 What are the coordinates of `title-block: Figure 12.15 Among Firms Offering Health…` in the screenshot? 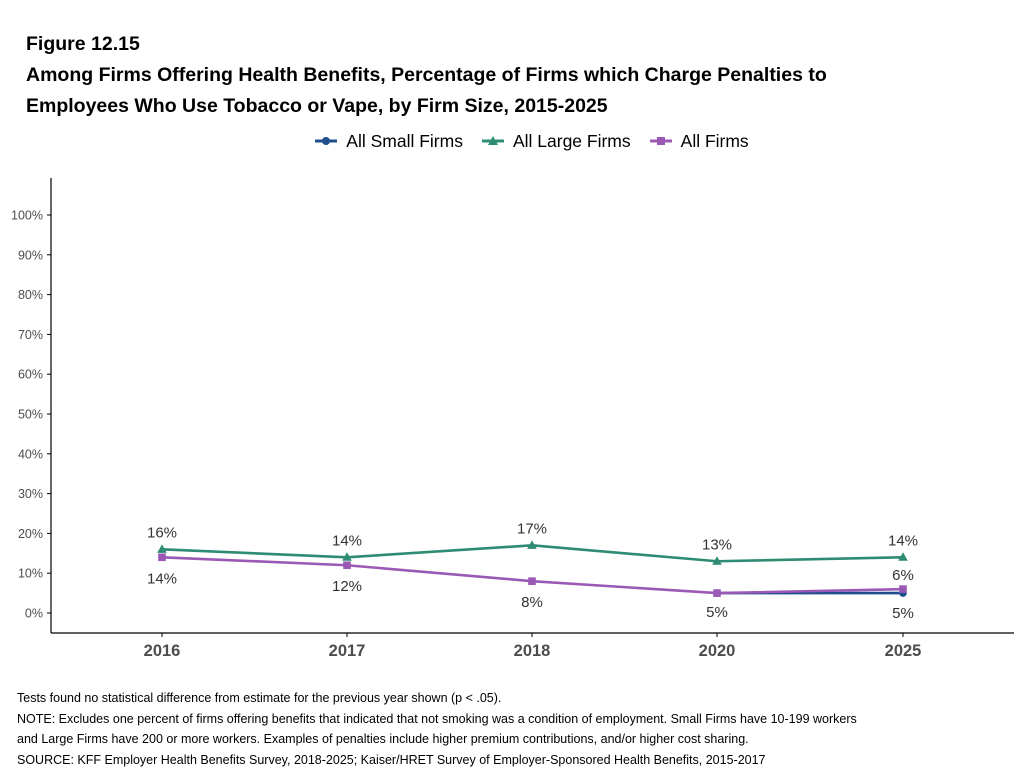 It's located at (516, 75).